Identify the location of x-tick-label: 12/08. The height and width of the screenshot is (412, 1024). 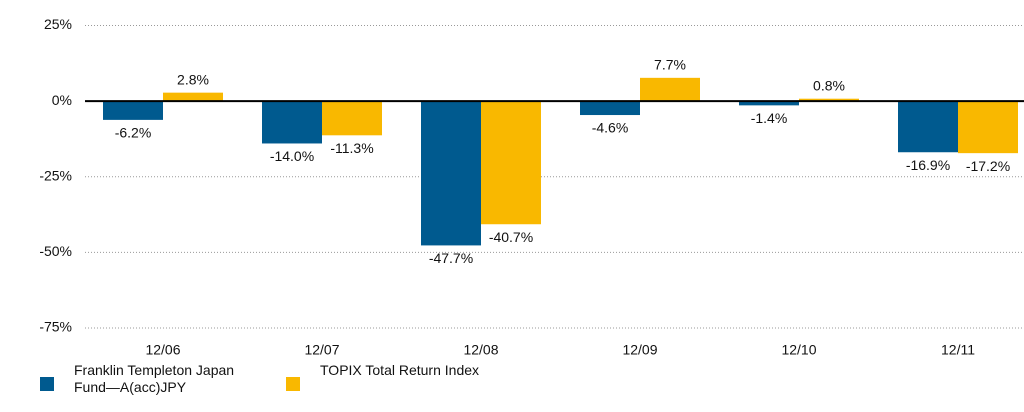
(480, 350).